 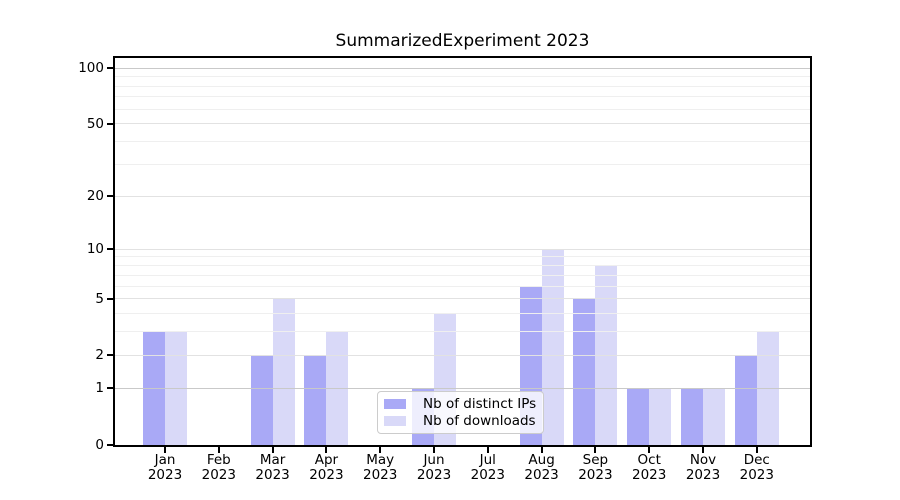 What do you see at coordinates (479, 420) in the screenshot?
I see `legend-label-downloads: Nb of downloads` at bounding box center [479, 420].